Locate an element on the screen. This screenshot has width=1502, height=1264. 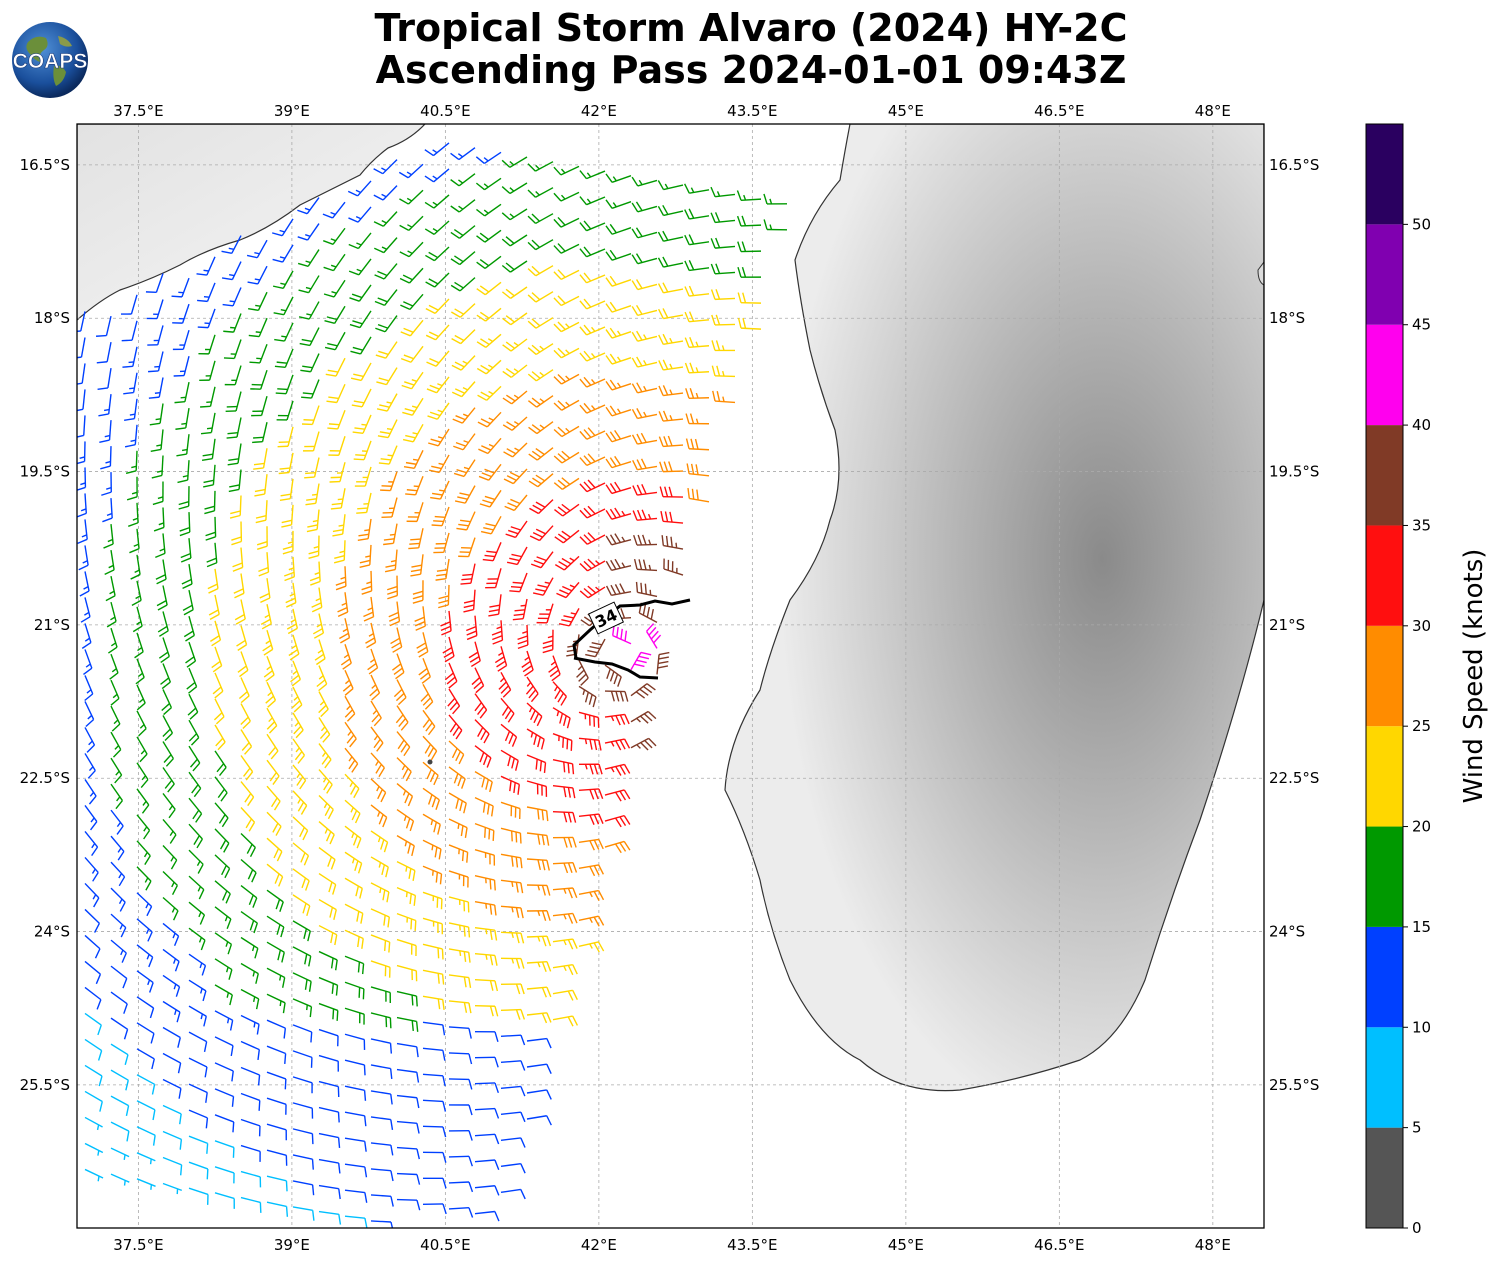
africa-coast-land is located at coordinates (251, 222).